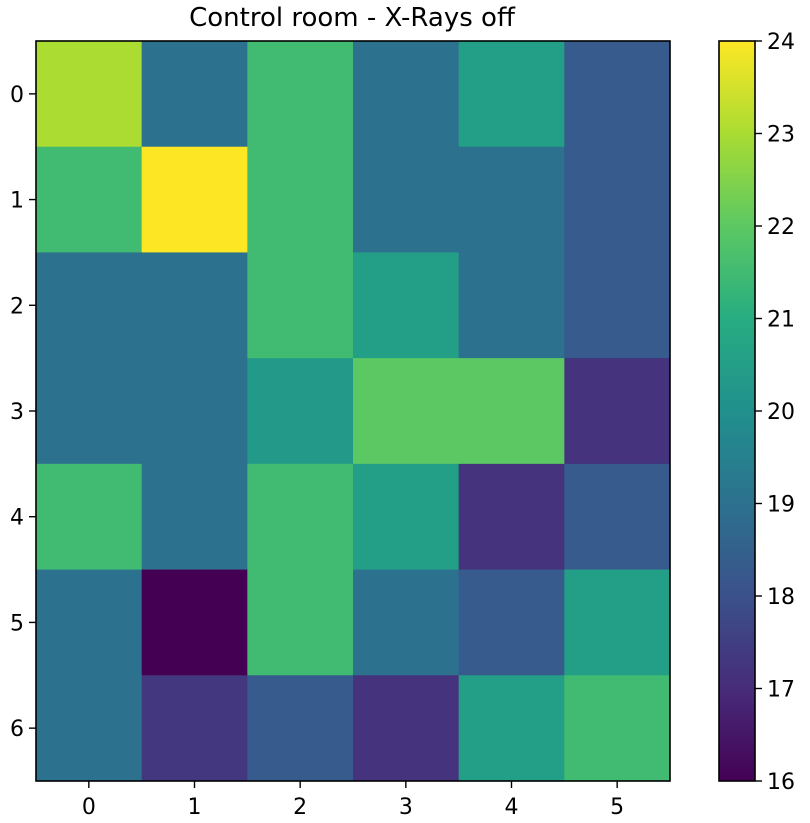  I want to click on y-tick-label: 3, so click(17, 412).